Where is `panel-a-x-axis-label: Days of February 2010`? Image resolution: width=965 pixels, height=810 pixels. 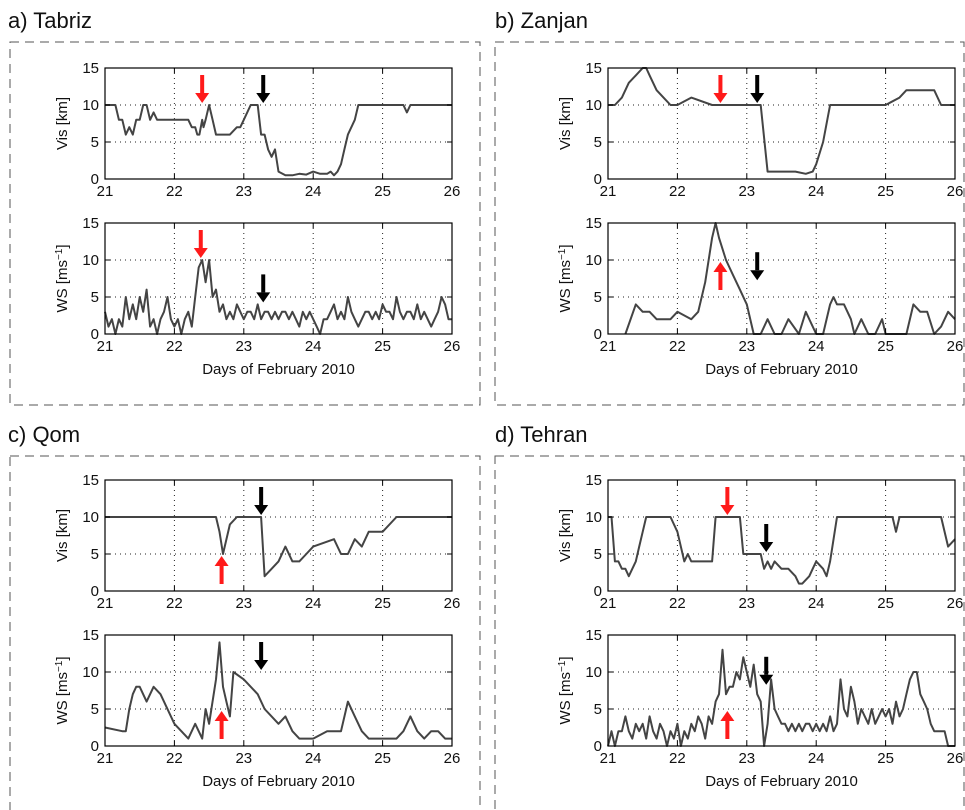
panel-a-x-axis-label: Days of February 2010 is located at coordinates (278, 369).